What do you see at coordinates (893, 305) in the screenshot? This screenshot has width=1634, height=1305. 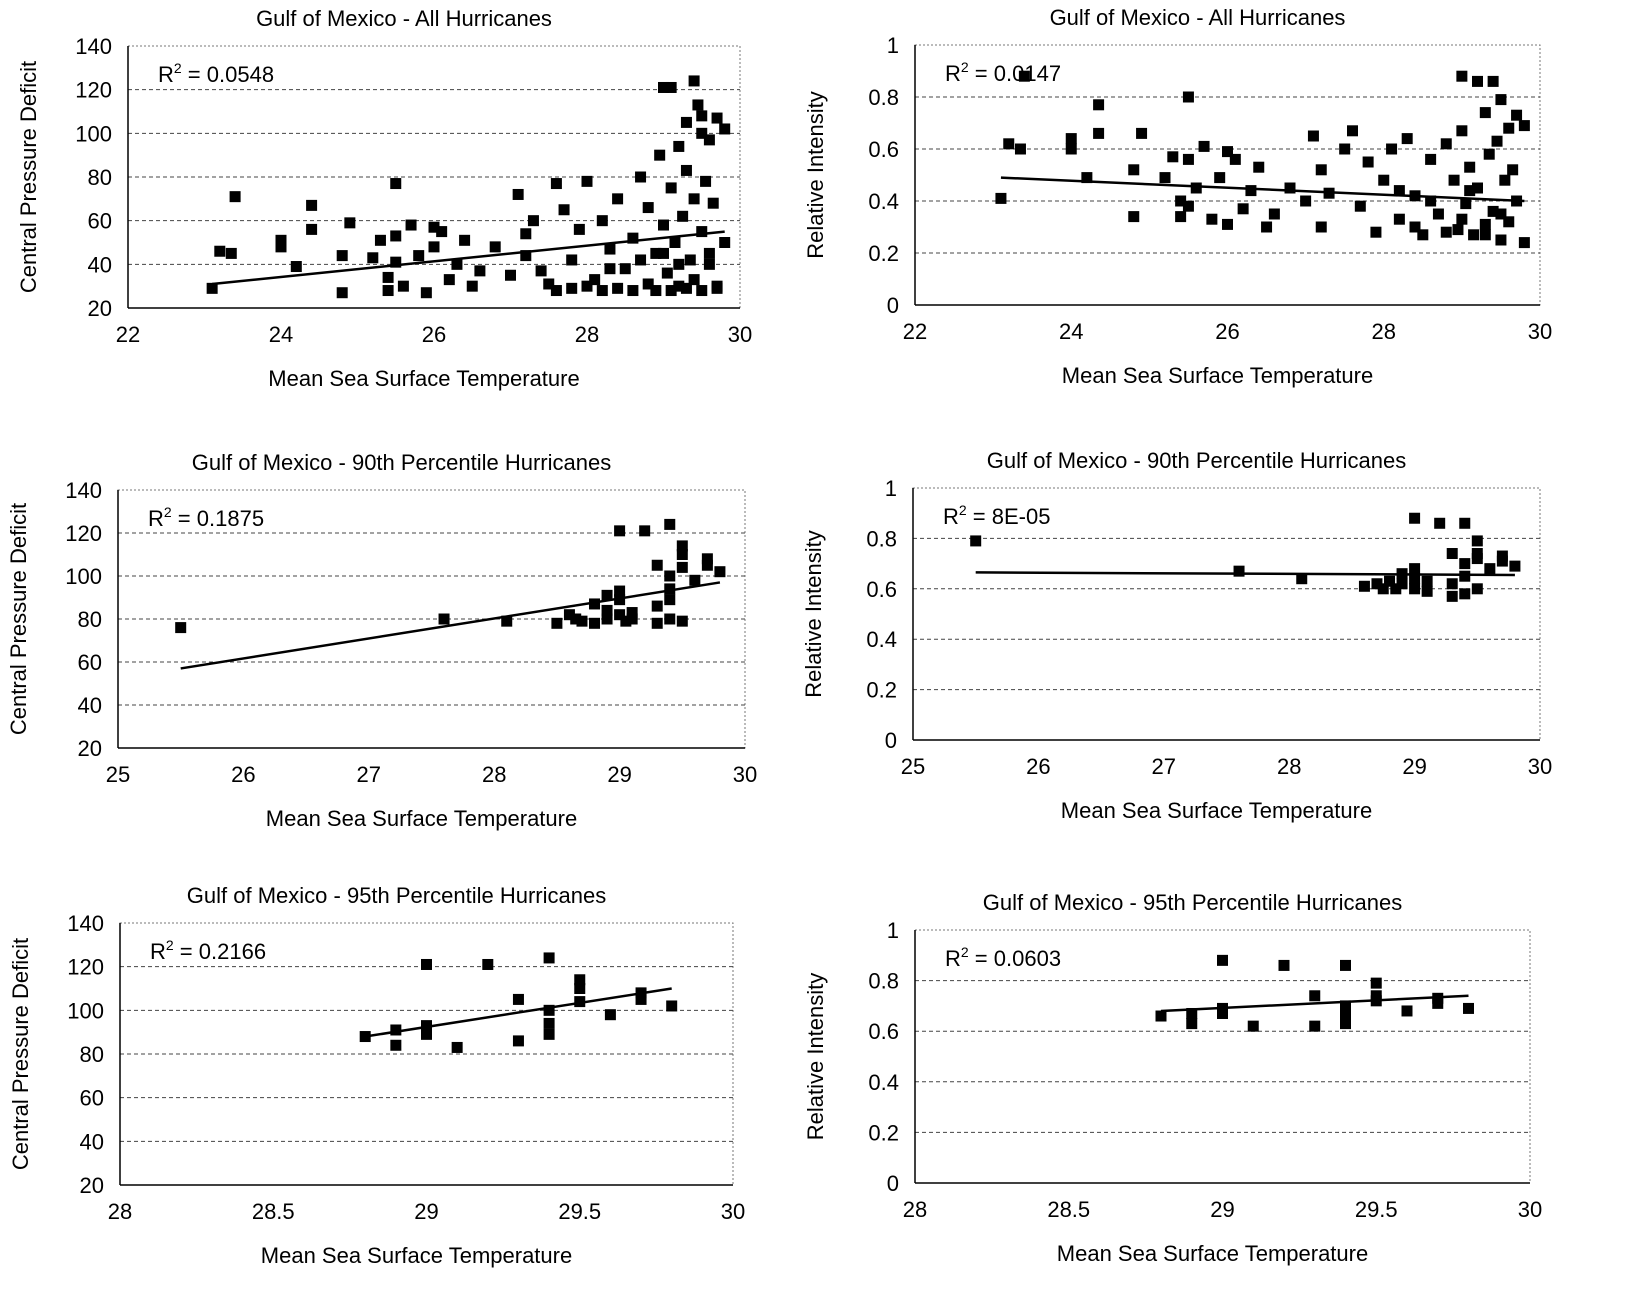 I see `y-tick-label: 0` at bounding box center [893, 305].